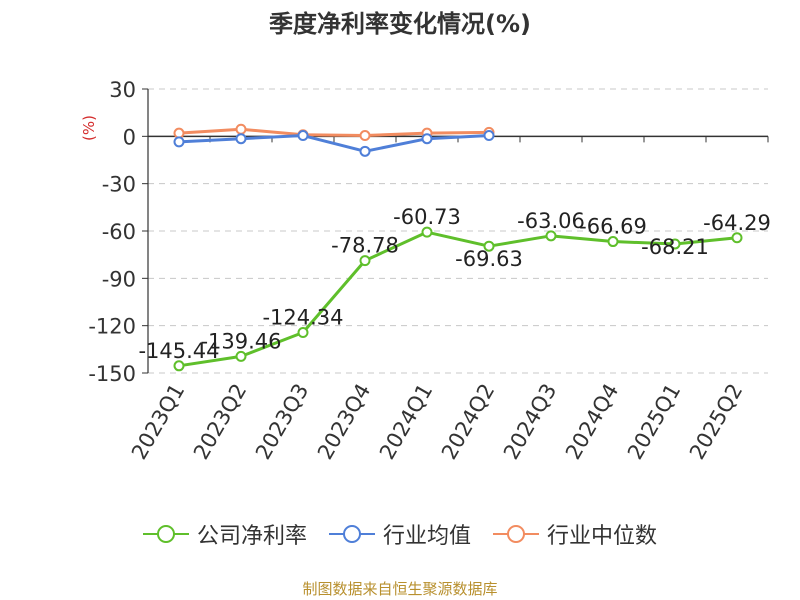 The width and height of the screenshot is (800, 600). I want to click on y-tick-label: 0, so click(129, 137).